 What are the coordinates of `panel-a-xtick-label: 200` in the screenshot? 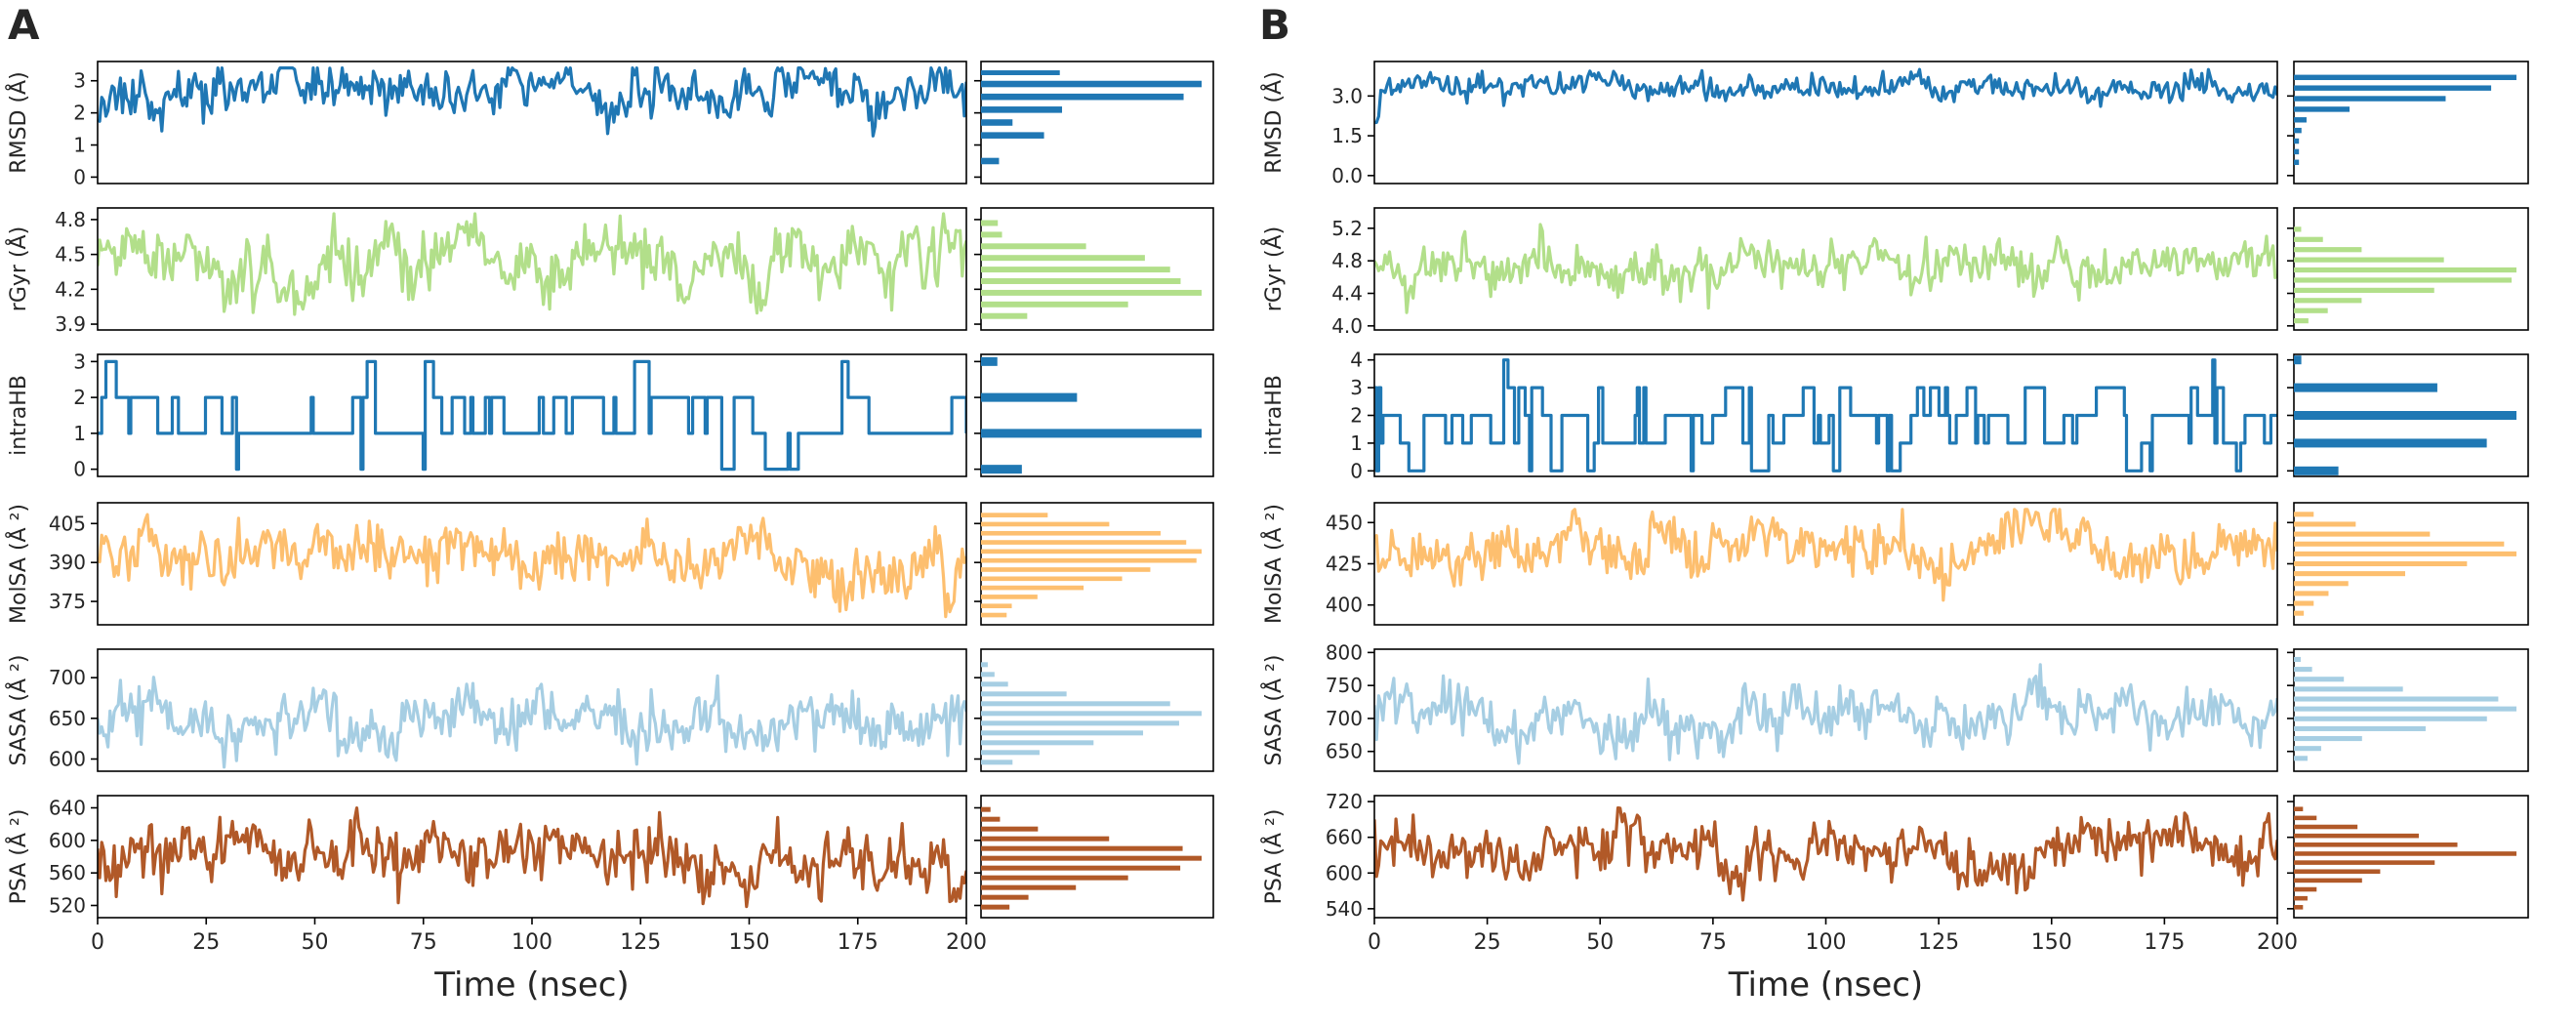 It's located at (966, 942).